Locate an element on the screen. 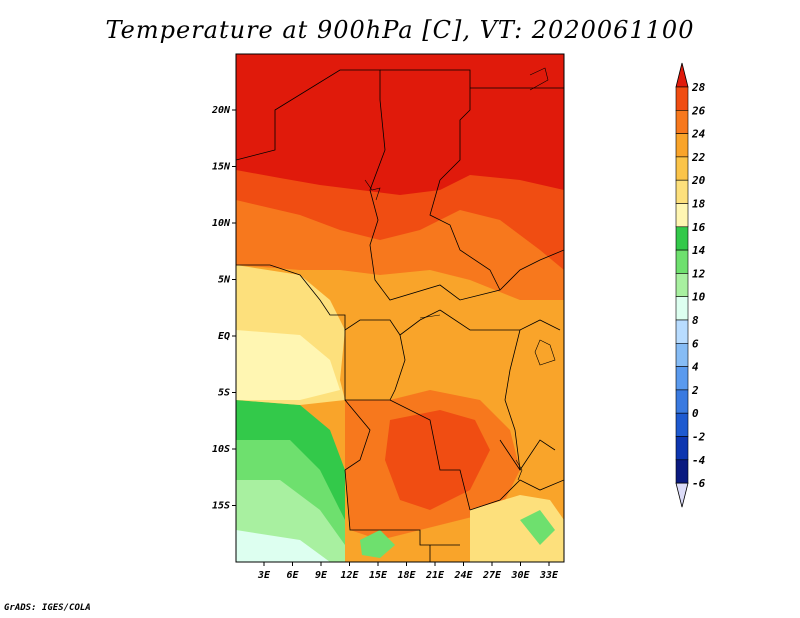 The image size is (800, 618). colorbar-label: 14 is located at coordinates (699, 250).